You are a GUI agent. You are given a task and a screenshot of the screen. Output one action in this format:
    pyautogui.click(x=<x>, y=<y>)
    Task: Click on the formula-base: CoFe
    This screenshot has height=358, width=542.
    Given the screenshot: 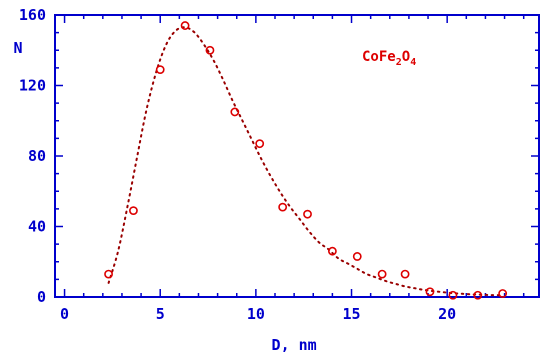 What is the action you would take?
    pyautogui.click(x=379, y=57)
    